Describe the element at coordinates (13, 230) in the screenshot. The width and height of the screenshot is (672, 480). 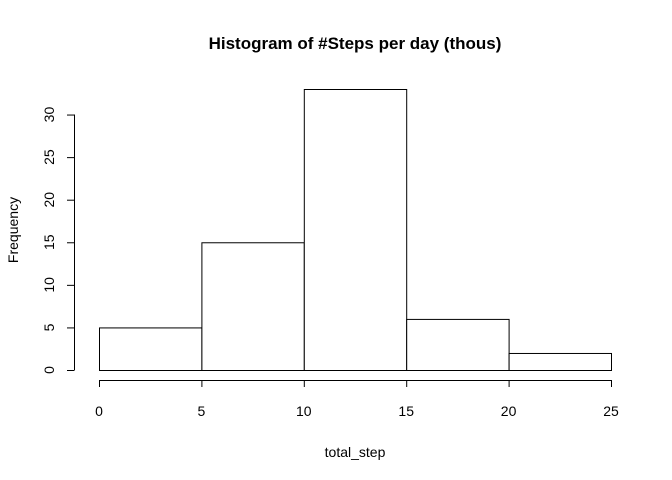
I see `y-axis-label: Frequency` at that location.